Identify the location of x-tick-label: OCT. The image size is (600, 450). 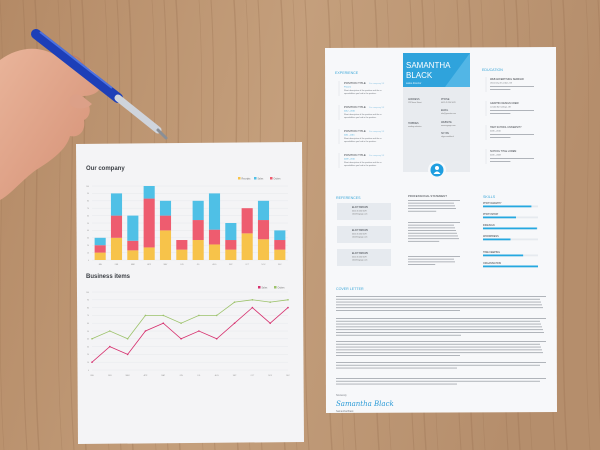
(247, 265).